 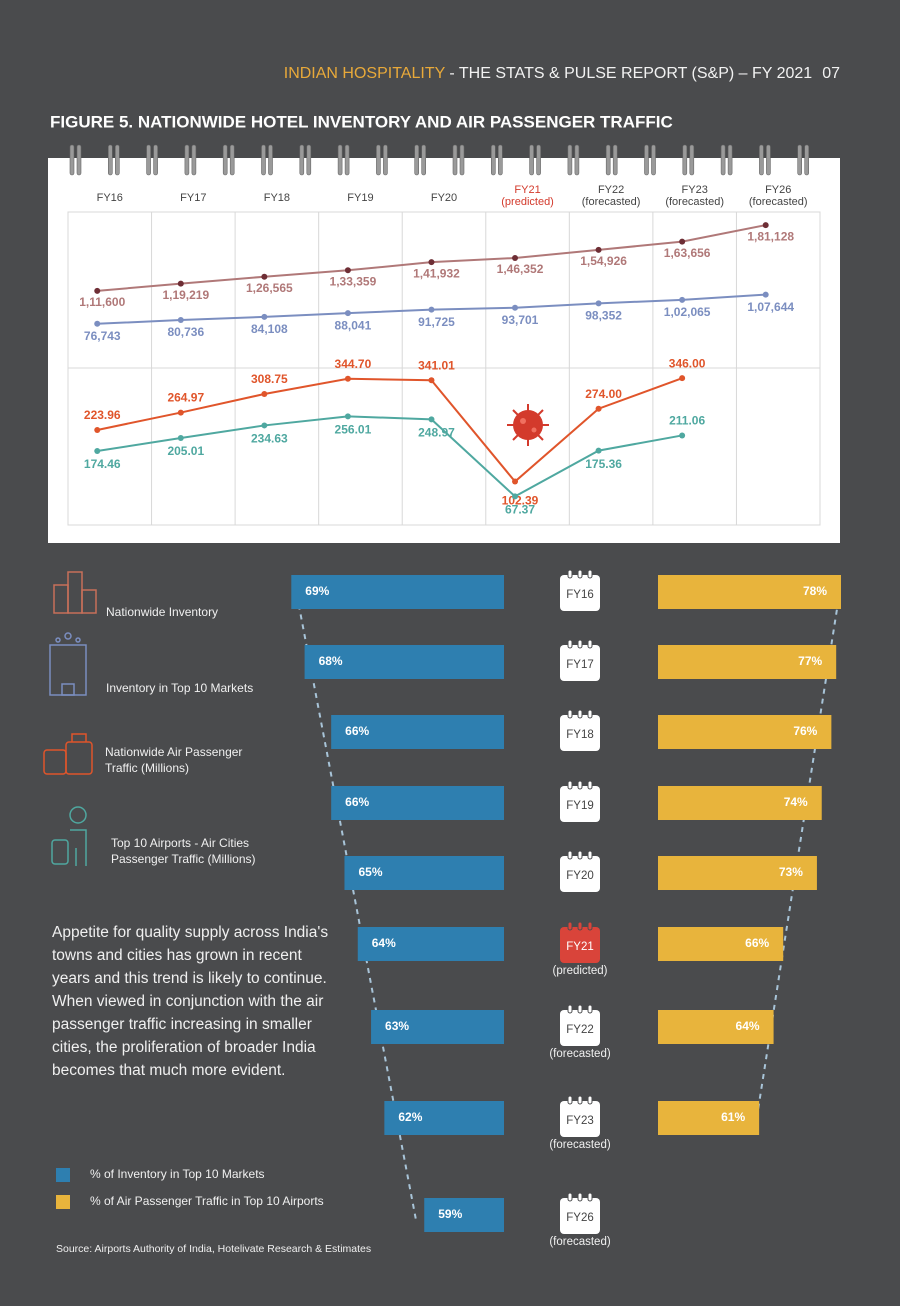 What do you see at coordinates (185, 451) in the screenshot?
I see `data-label: 205.01` at bounding box center [185, 451].